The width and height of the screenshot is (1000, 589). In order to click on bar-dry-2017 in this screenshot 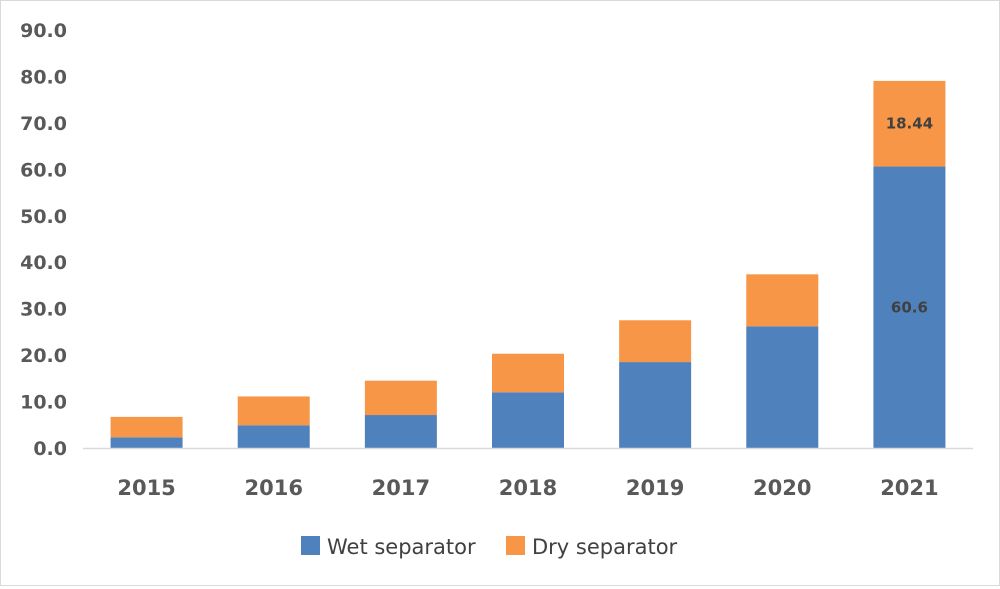, I will do `click(400, 398)`.